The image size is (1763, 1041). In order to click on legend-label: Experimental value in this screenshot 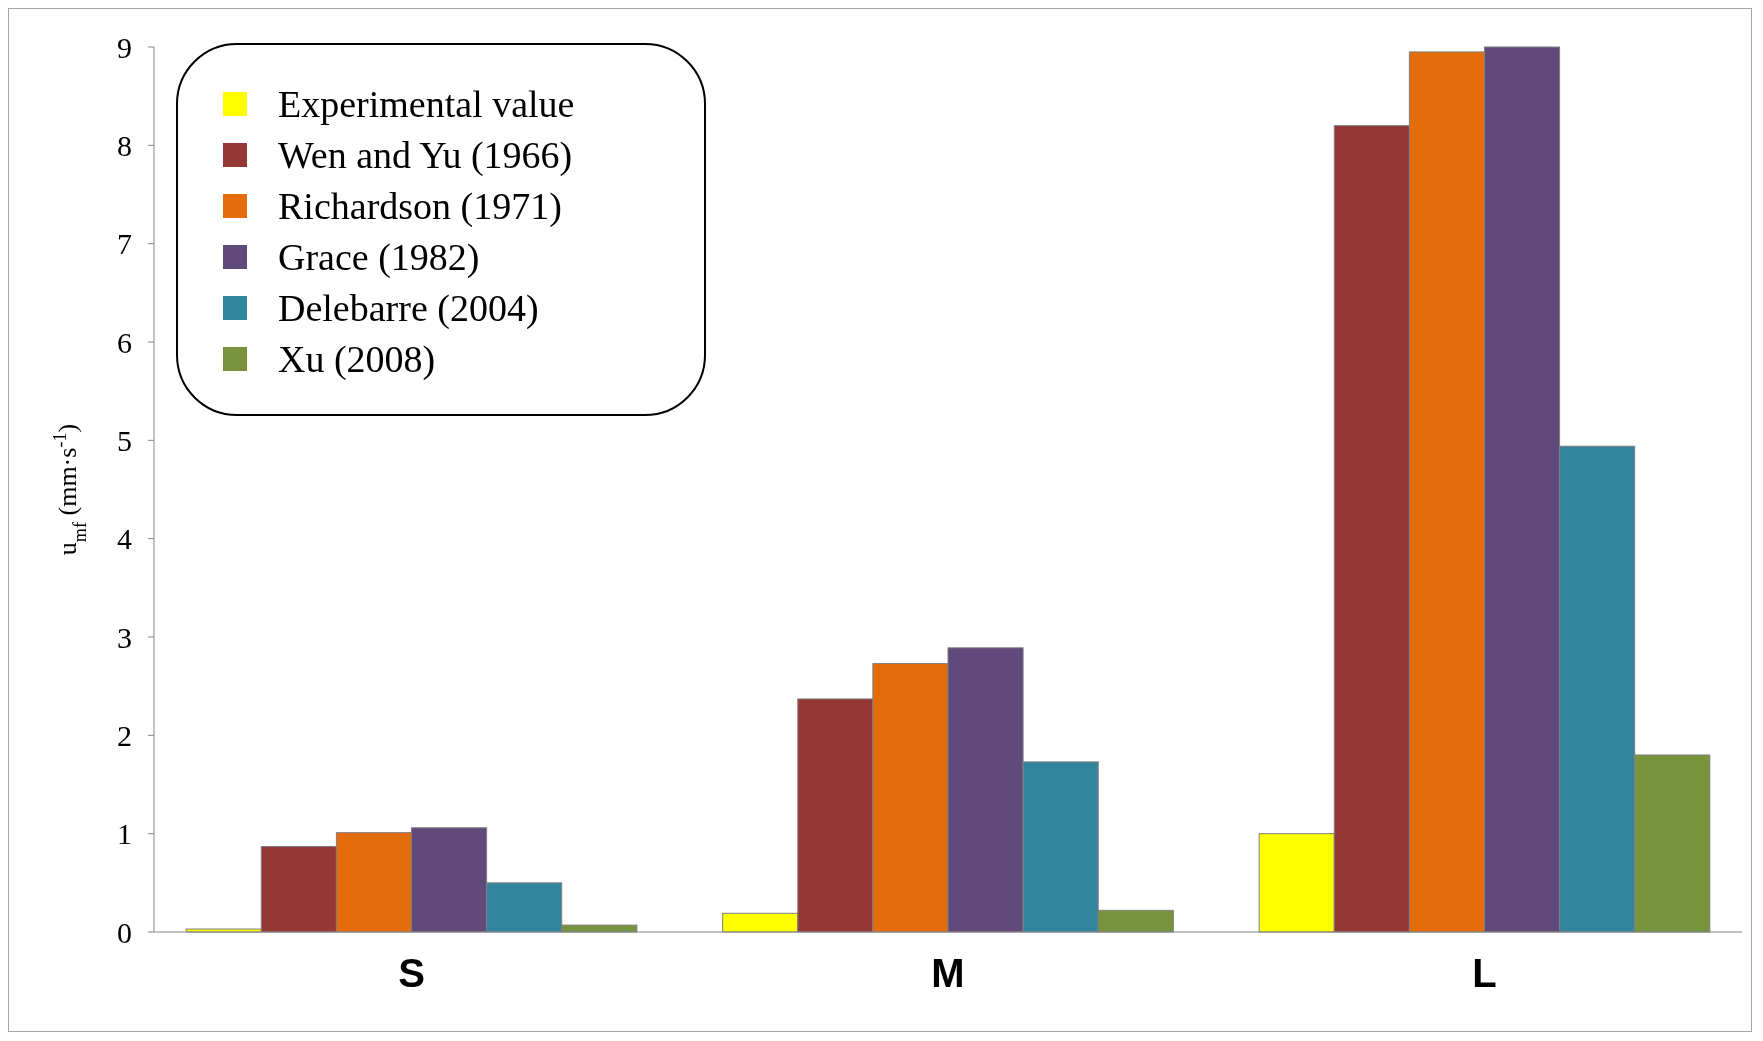, I will do `click(426, 104)`.